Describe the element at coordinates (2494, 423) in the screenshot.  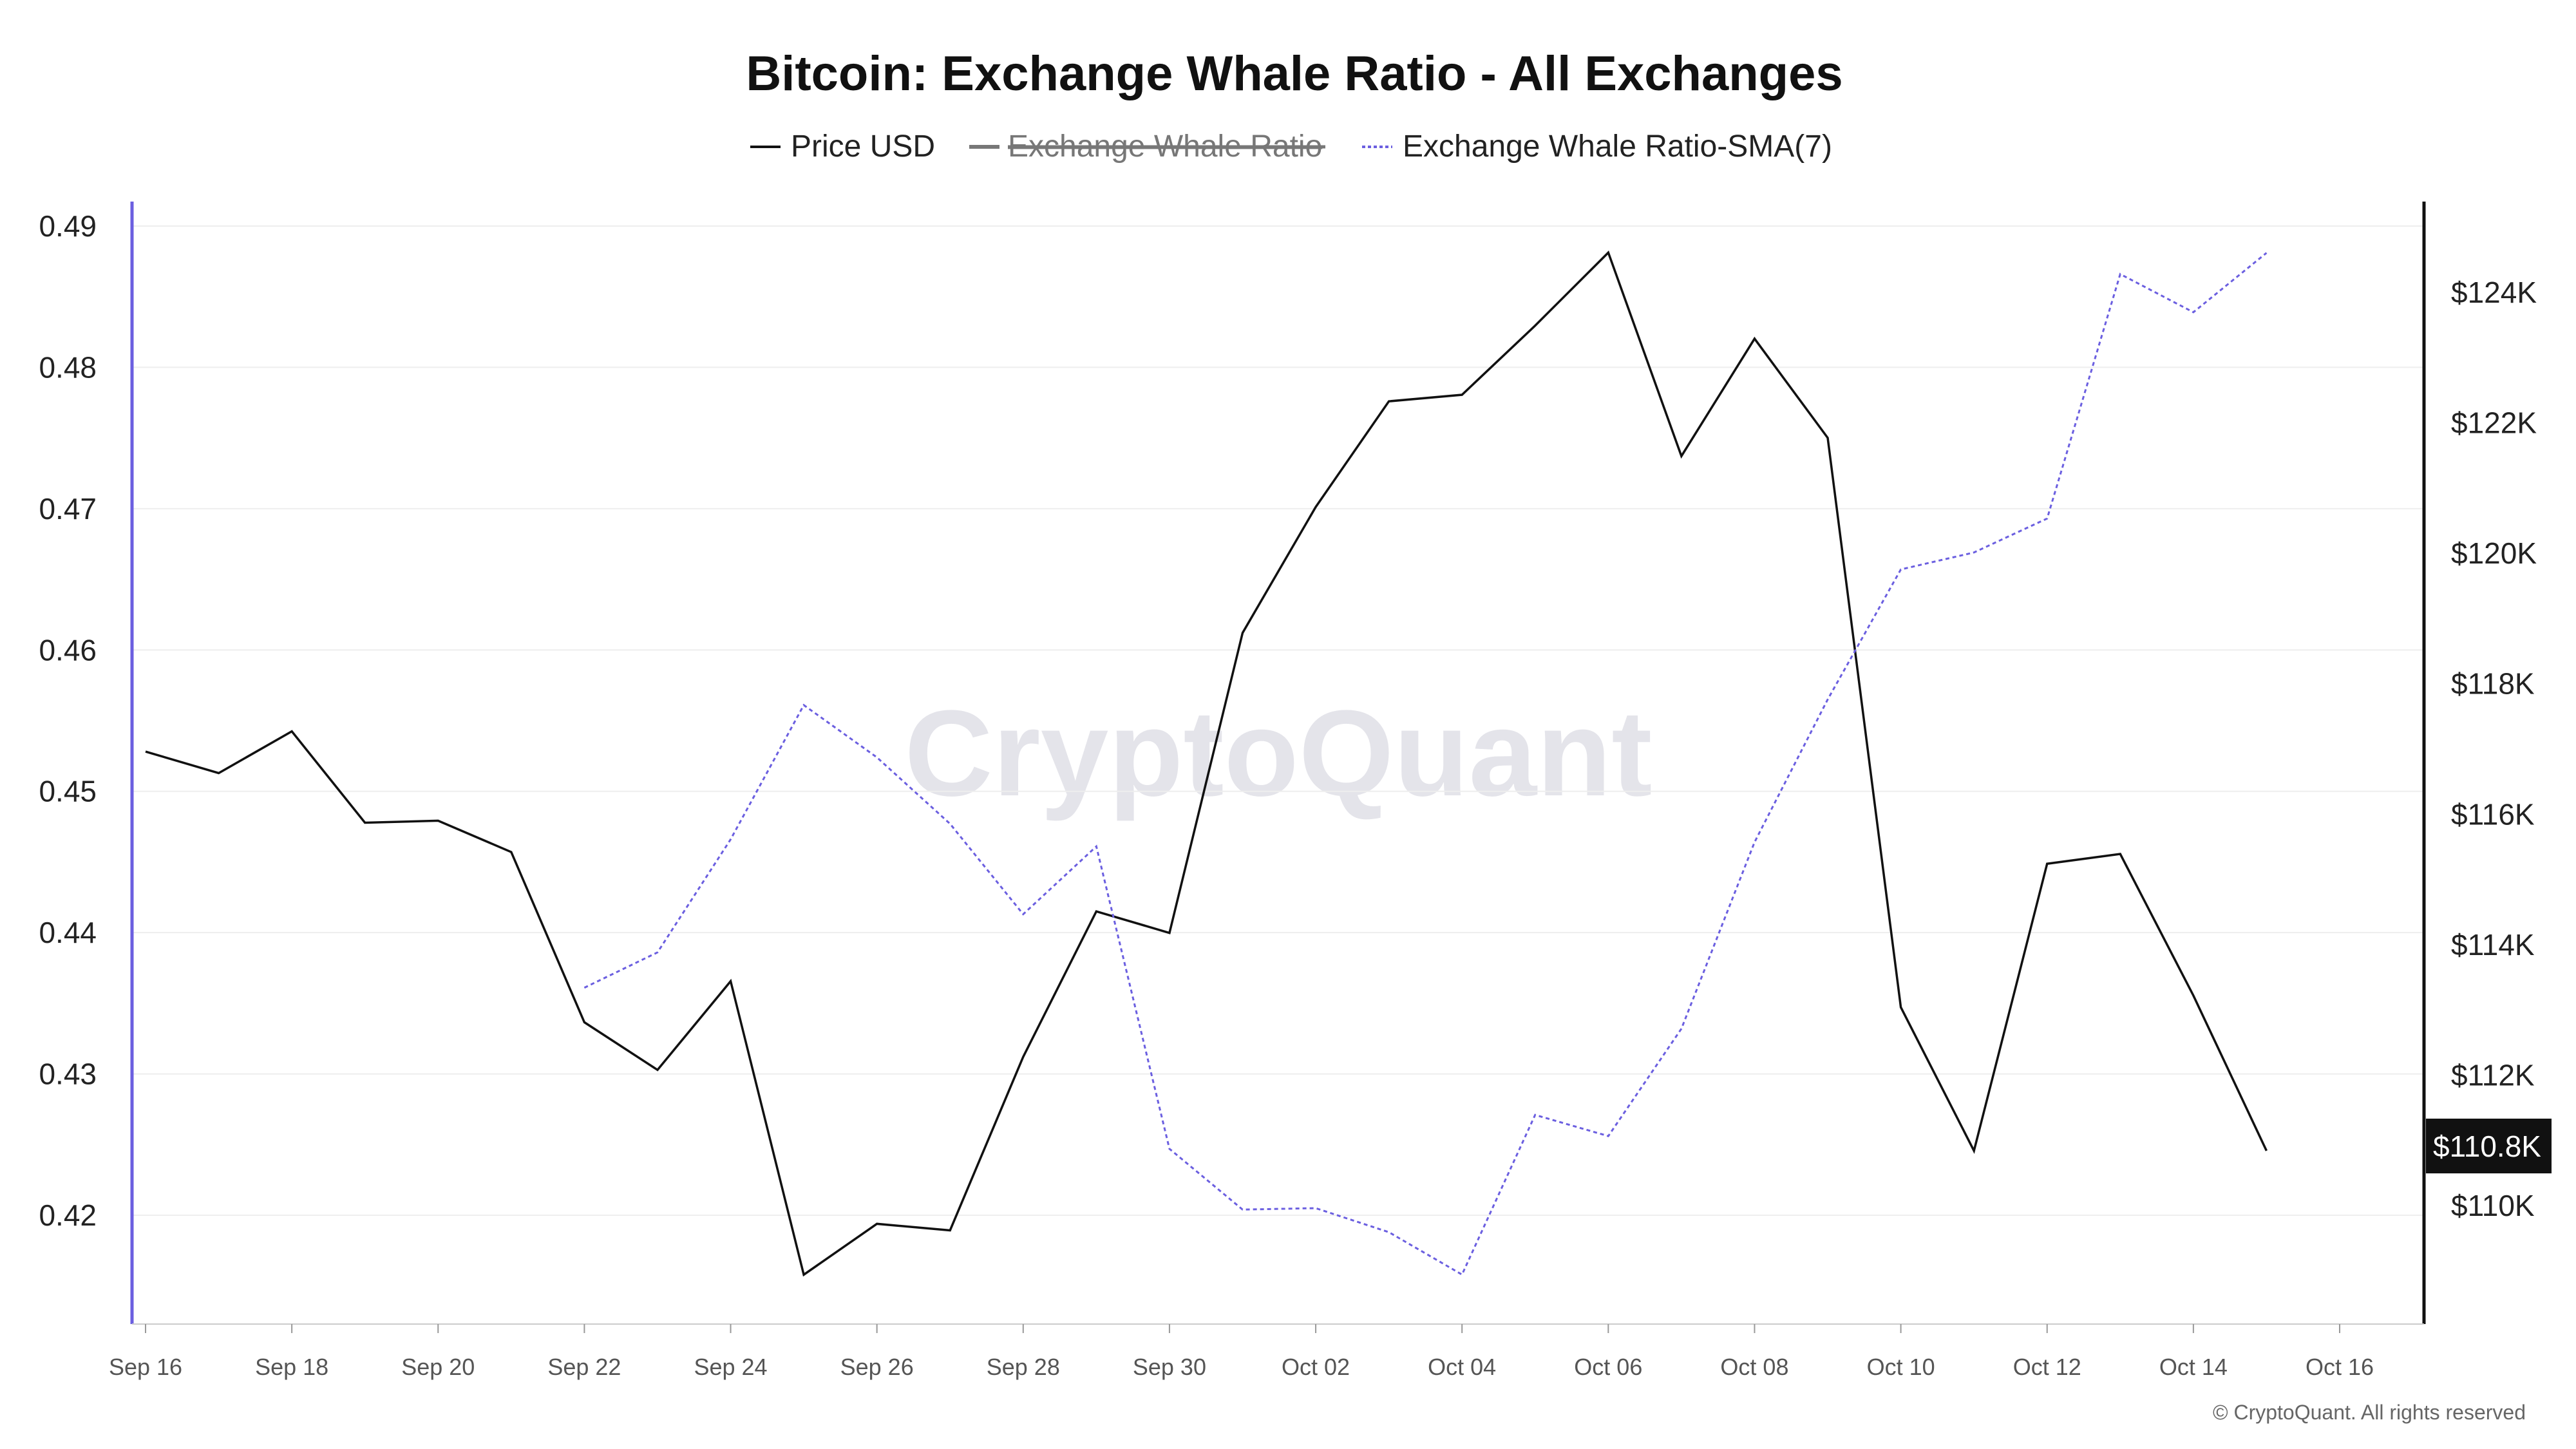
I see `right-tick-label: $122K` at that location.